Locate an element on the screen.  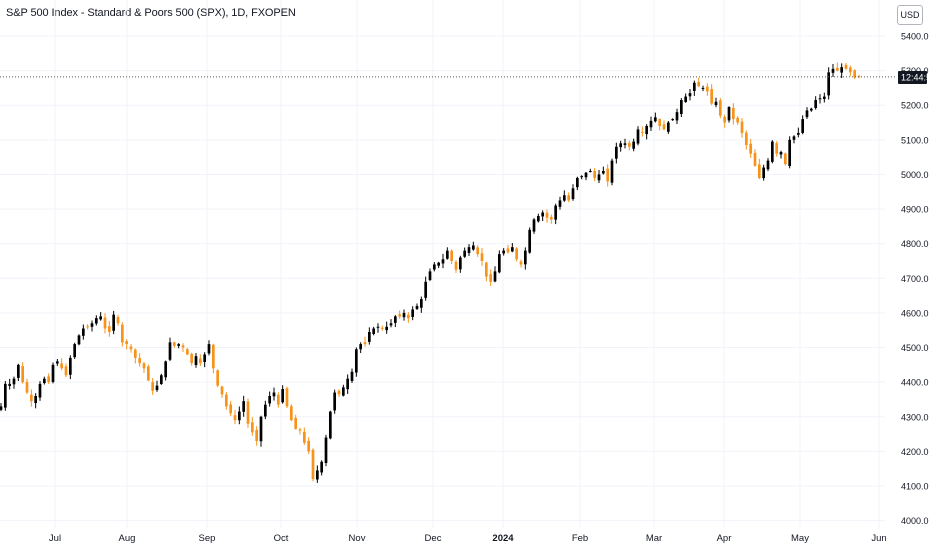
y-tick-label: 4100.0 is located at coordinates (915, 487).